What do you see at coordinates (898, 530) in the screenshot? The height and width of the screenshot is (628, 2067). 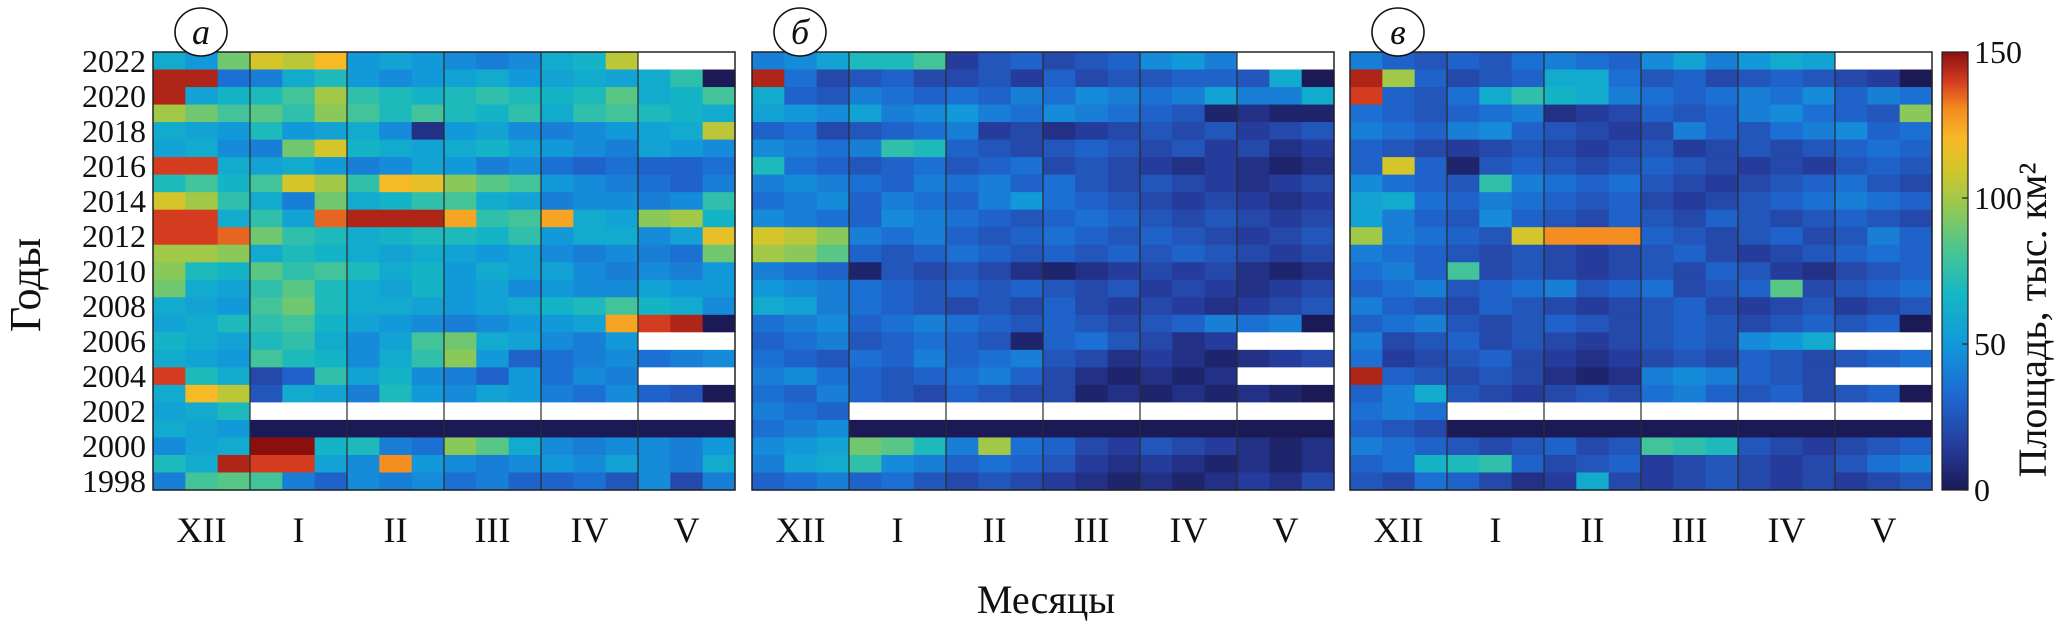 I see `month-tick-label: I` at bounding box center [898, 530].